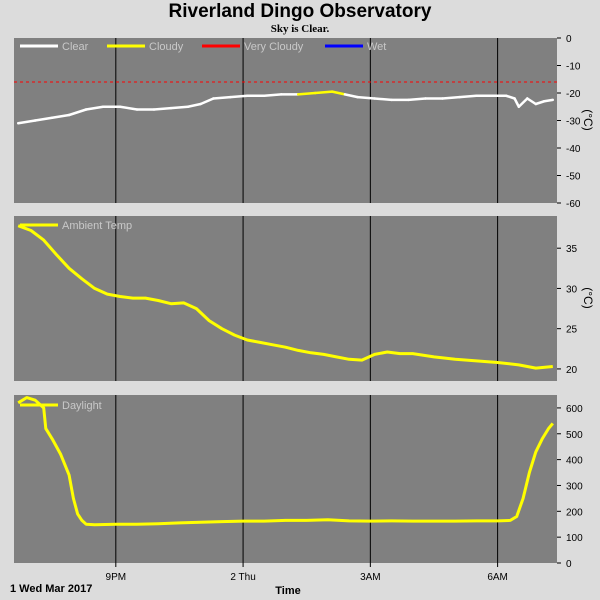 The height and width of the screenshot is (600, 600). I want to click on sky-ytick-label-3: -30, so click(573, 122).